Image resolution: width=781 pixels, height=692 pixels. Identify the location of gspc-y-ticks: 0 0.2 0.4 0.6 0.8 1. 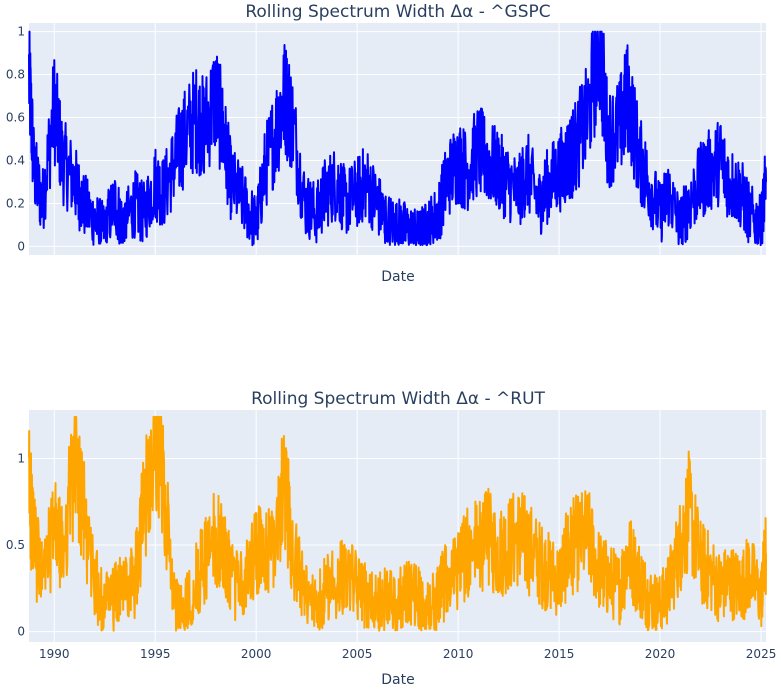
(15, 139).